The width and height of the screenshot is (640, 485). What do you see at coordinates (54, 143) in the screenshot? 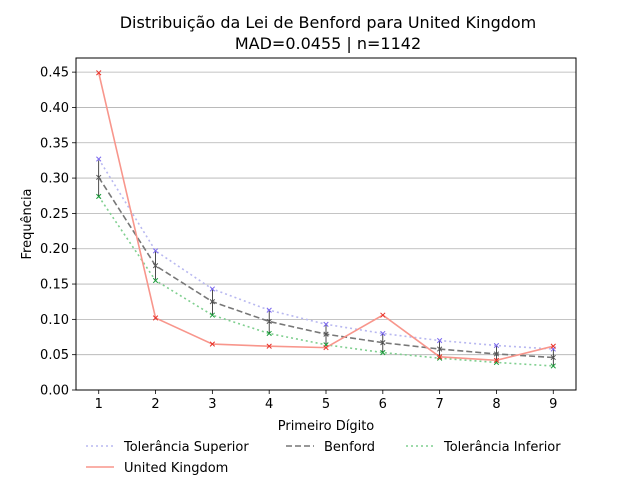
I see `y-tick-label: 0.35` at bounding box center [54, 143].